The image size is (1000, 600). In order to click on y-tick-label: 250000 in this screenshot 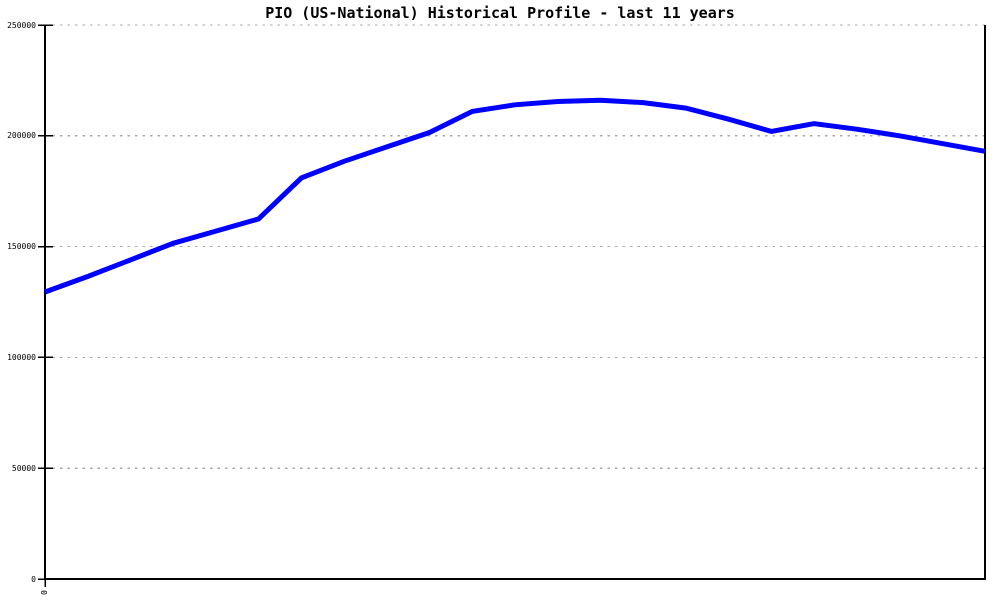, I will do `click(21, 25)`.